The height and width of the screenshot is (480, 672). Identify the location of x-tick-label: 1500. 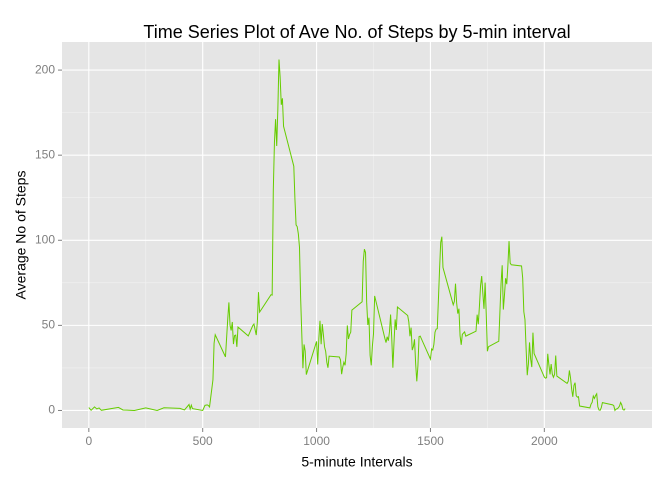
(430, 441).